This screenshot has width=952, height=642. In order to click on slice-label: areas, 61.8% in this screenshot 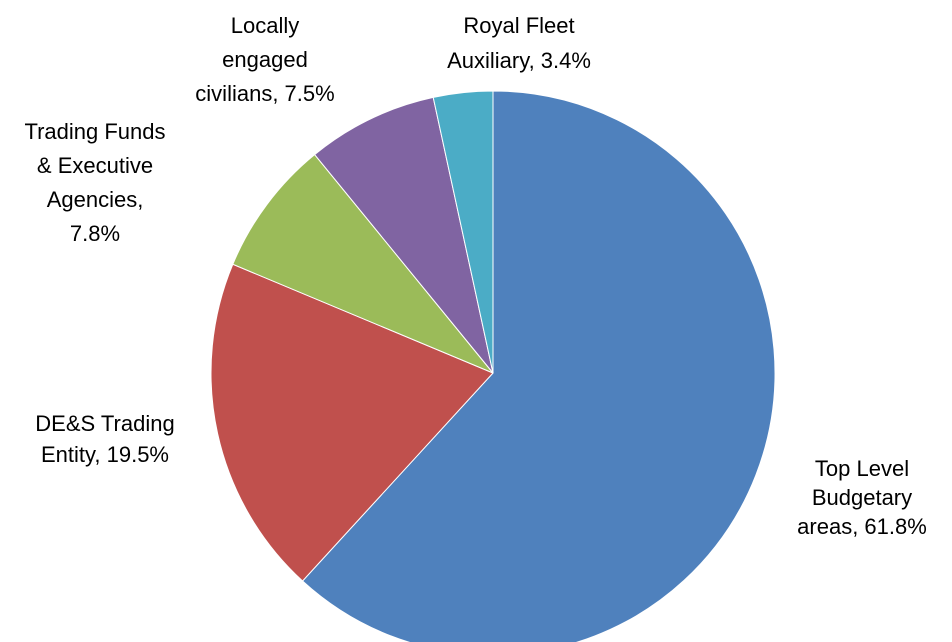, I will do `click(862, 526)`.